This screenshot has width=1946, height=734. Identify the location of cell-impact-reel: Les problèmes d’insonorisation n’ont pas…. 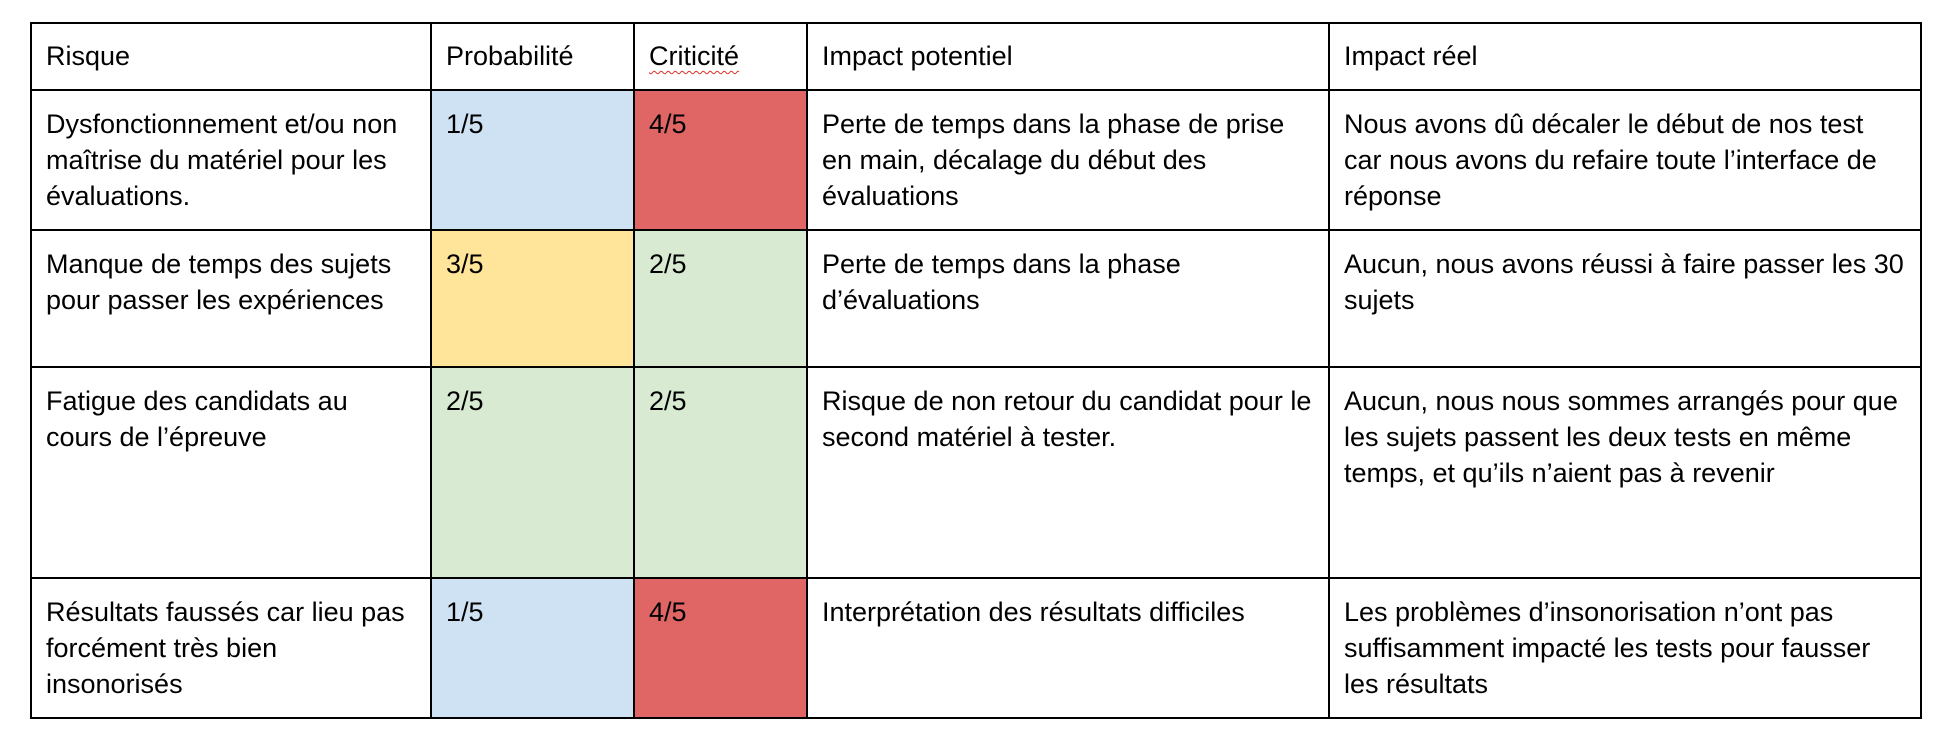
(1625, 648).